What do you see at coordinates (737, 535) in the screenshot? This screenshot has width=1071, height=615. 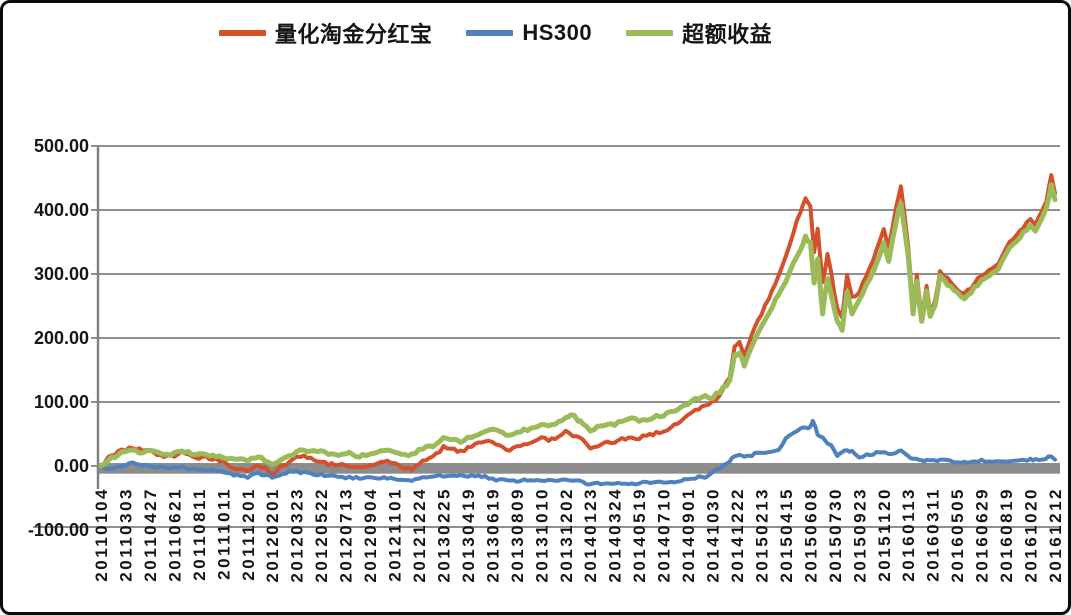 I see `x-tick-label: 20141222` at bounding box center [737, 535].